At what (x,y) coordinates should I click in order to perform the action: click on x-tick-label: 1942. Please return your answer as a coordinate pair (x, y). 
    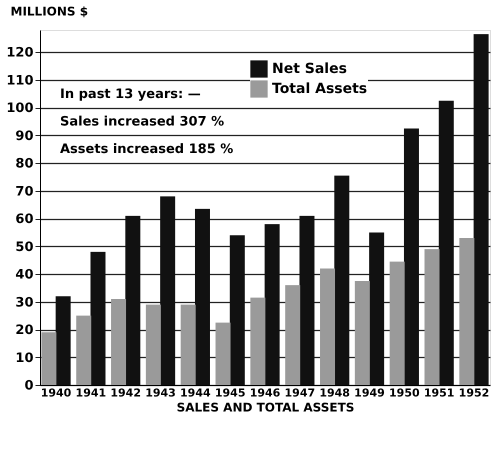
    Looking at the image, I should click on (125, 393).